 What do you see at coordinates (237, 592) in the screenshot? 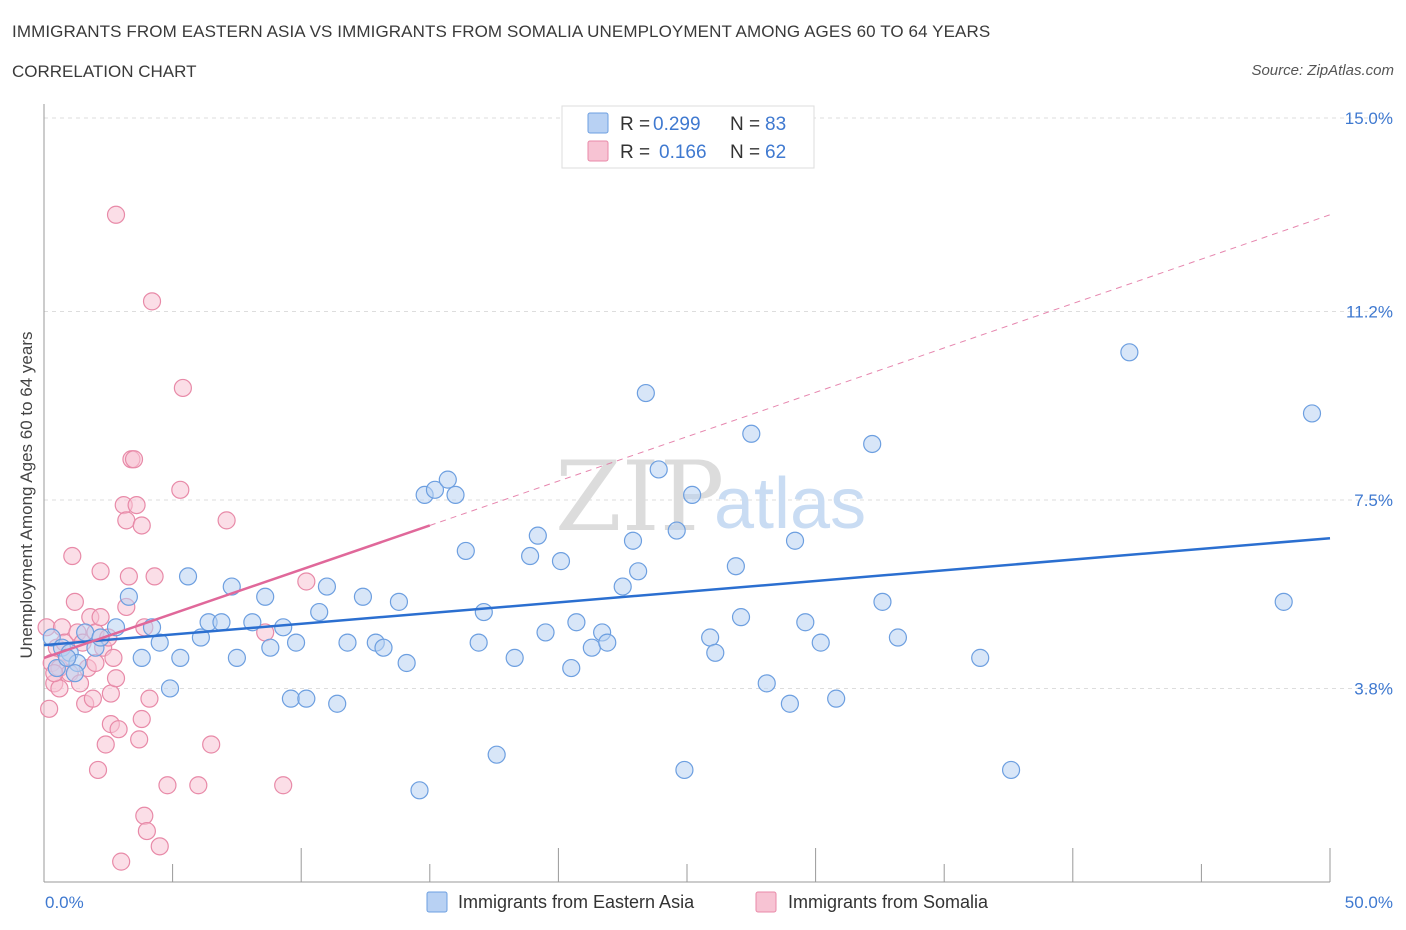
I see `trend-line-somalia` at bounding box center [237, 592].